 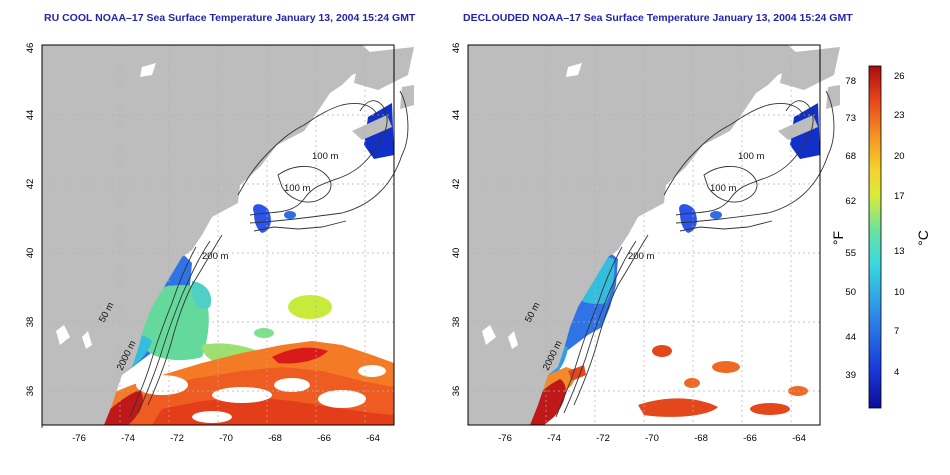 I want to click on right-lat-axis: 36 38 40 42 44 46, so click(x=456, y=220).